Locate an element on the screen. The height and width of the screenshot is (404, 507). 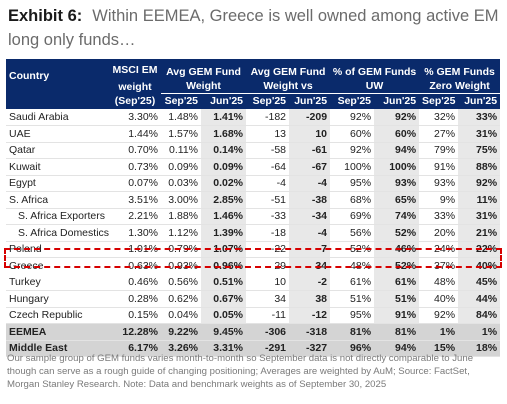
value-cell: 1% is located at coordinates (439, 332).